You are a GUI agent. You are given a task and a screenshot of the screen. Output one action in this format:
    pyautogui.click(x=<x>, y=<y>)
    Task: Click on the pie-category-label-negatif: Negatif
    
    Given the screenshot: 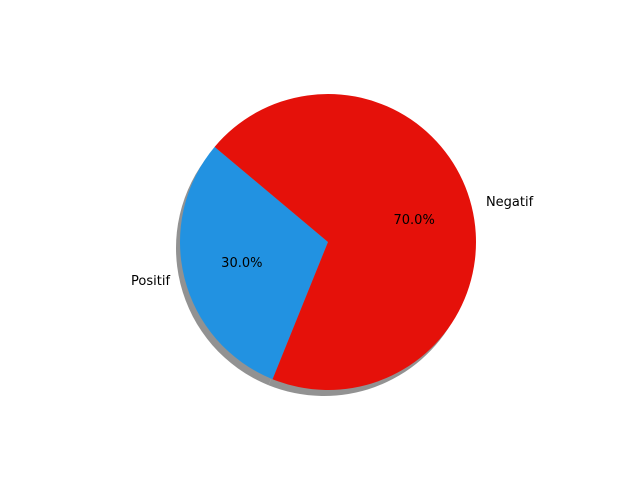 What is the action you would take?
    pyautogui.click(x=510, y=202)
    